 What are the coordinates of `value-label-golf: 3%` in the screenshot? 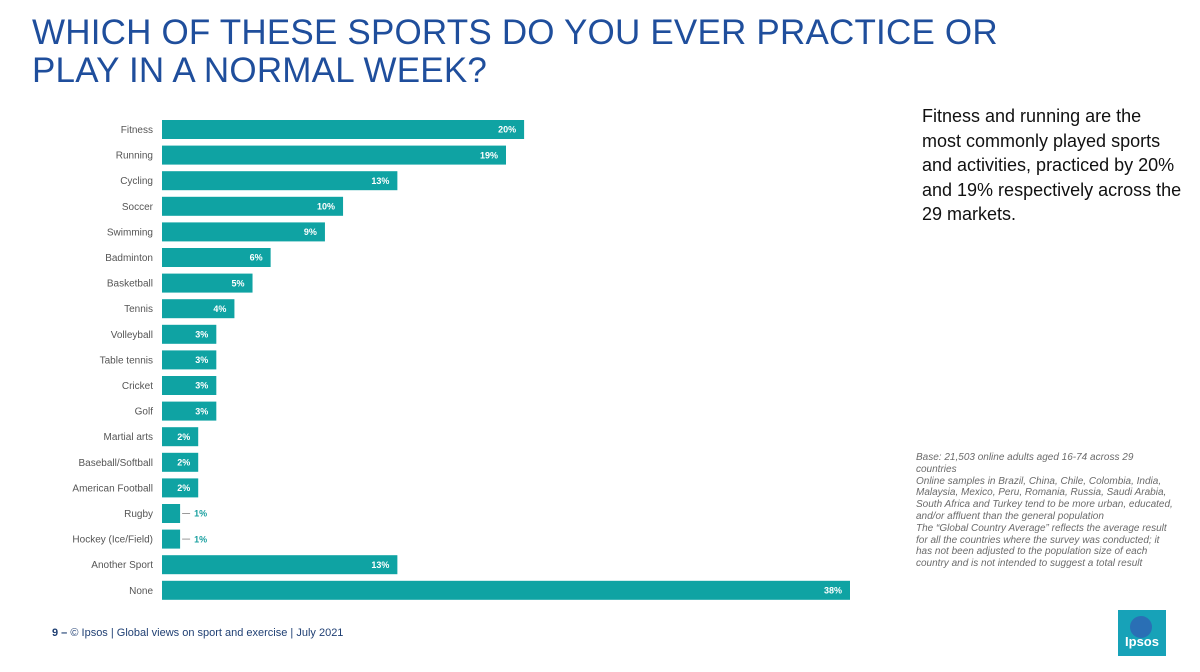 It's located at (201, 411).